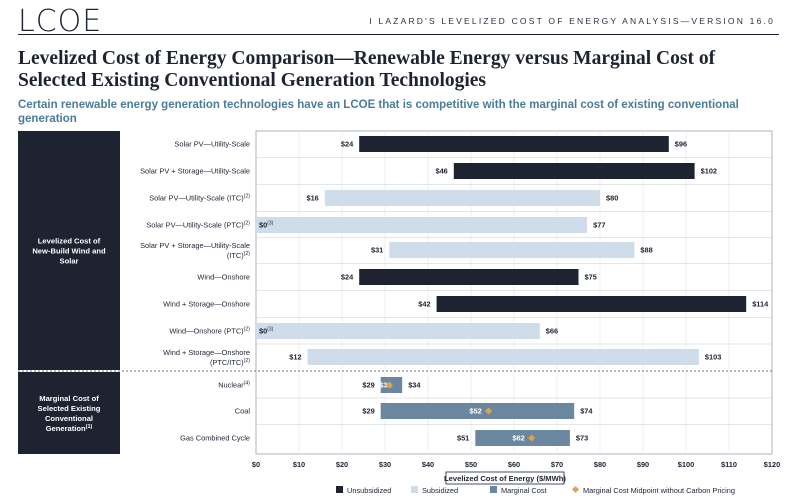 The image size is (797, 500). I want to click on category-label: Wind—Onshore, so click(223, 277).